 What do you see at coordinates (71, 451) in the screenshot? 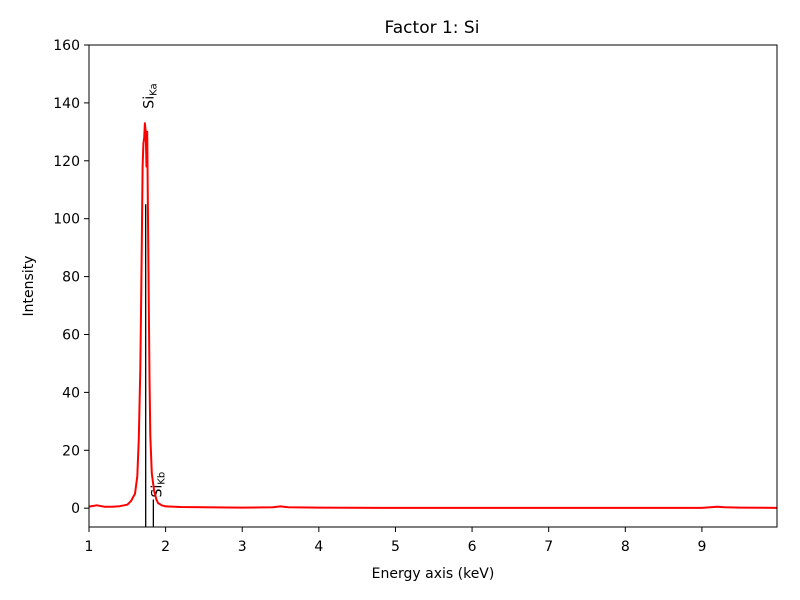
I see `y-tick-label: 20` at bounding box center [71, 451].